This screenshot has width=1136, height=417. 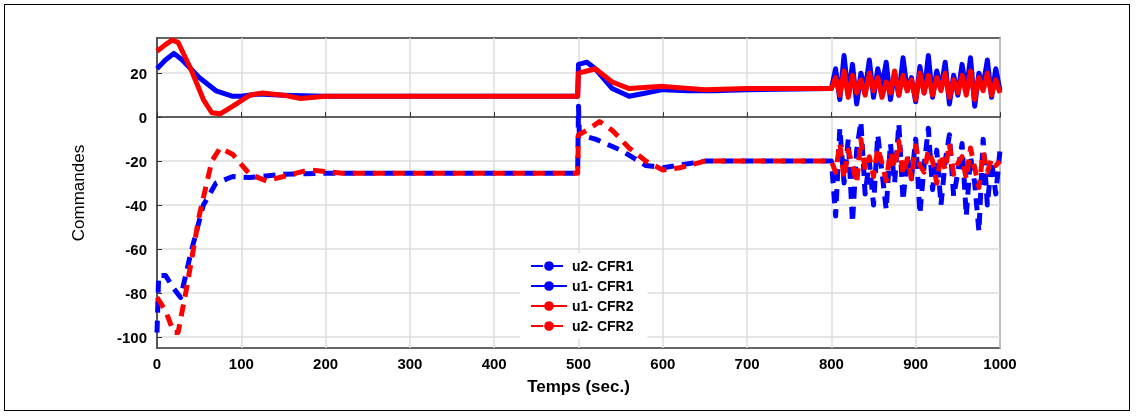 What do you see at coordinates (136, 161) in the screenshot?
I see `y-tick-label: -20` at bounding box center [136, 161].